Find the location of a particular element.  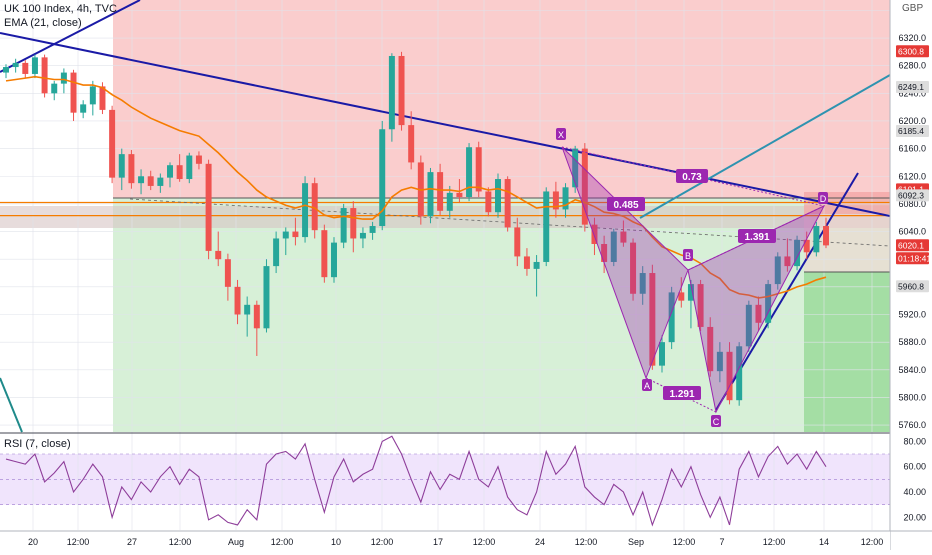

price-tag-label: 5960.8 is located at coordinates (911, 286).